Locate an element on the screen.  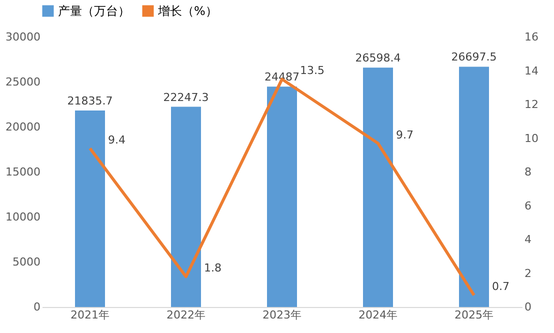
data-label: 26697.5 is located at coordinates (474, 57).